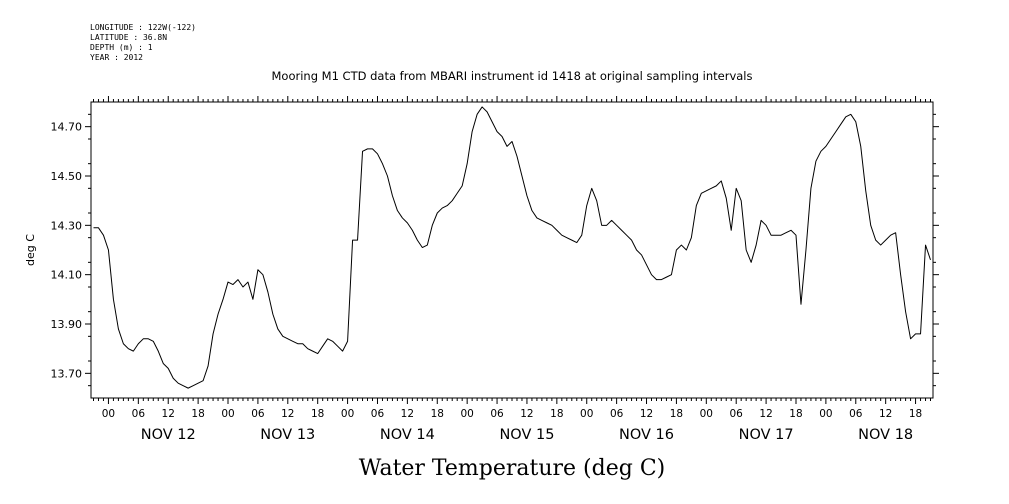 The height and width of the screenshot is (504, 1009). I want to click on header-depth: DEPTH (m) : 1, so click(121, 47).